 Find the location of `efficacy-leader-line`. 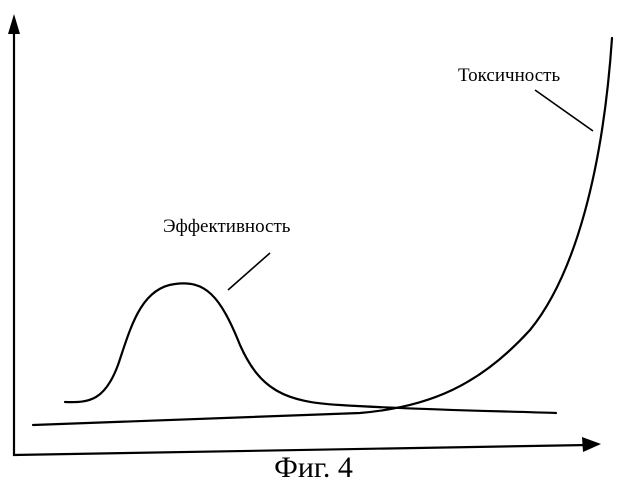

efficacy-leader-line is located at coordinates (249, 271).